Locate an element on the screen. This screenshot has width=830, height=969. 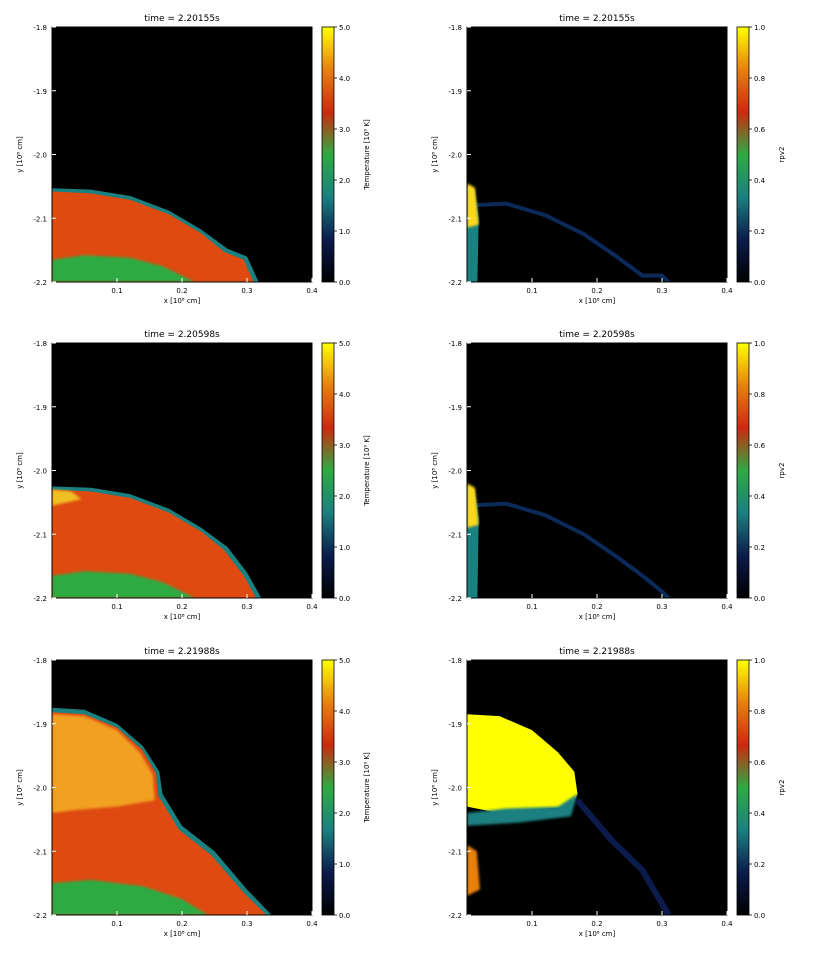
ash-column is located at coordinates (473, 870).